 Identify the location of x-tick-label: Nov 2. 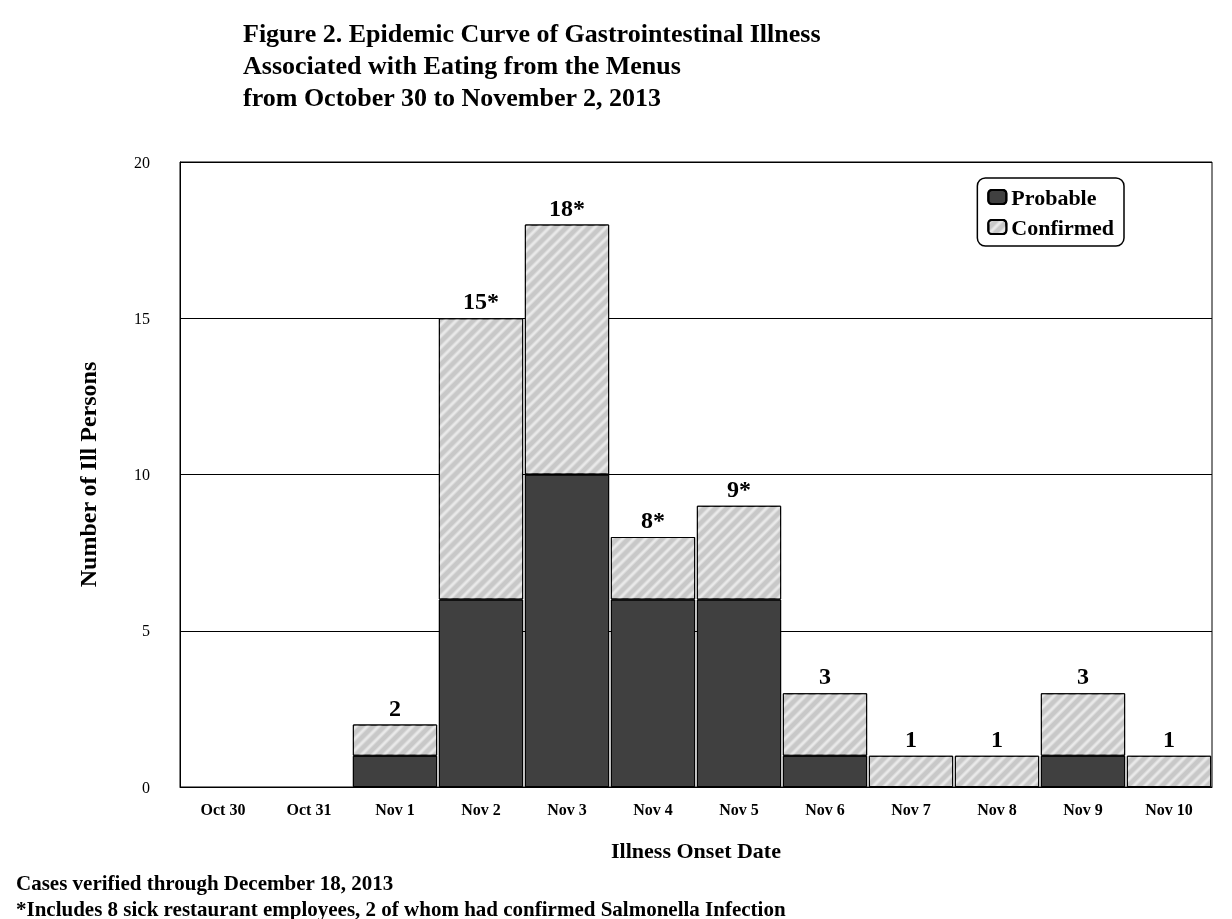
(481, 809).